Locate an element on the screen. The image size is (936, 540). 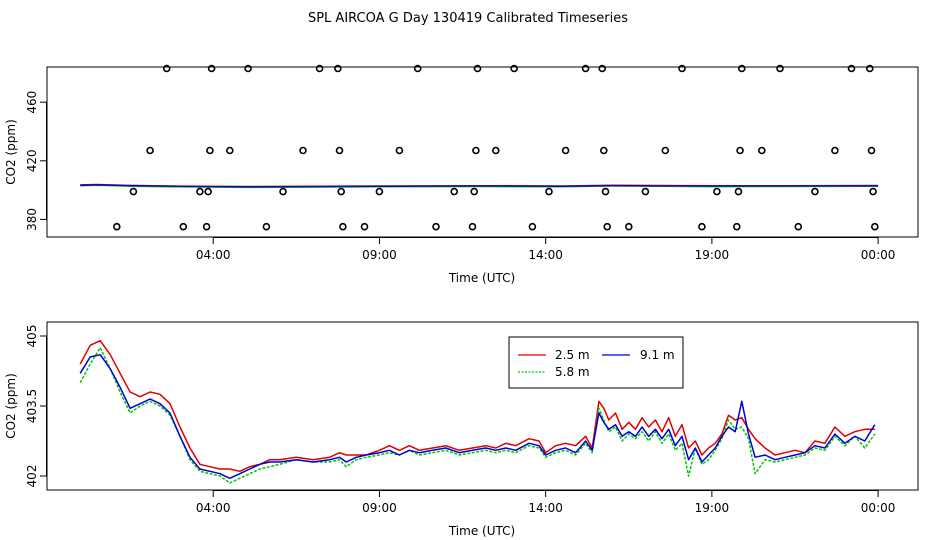
top-y-tick-label: 460 is located at coordinates (32, 102).